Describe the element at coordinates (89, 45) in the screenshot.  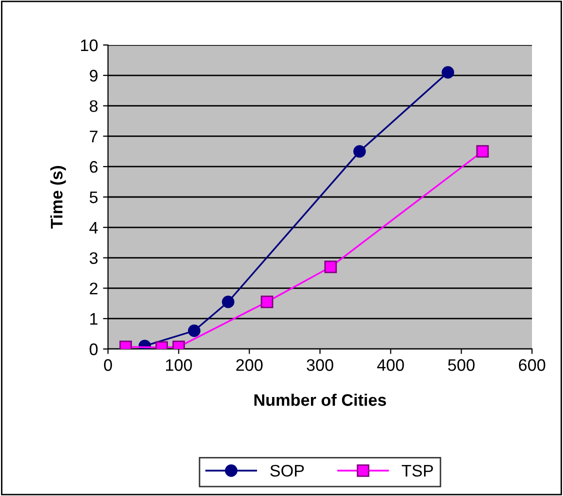
I see `y-tick-label: 10` at that location.